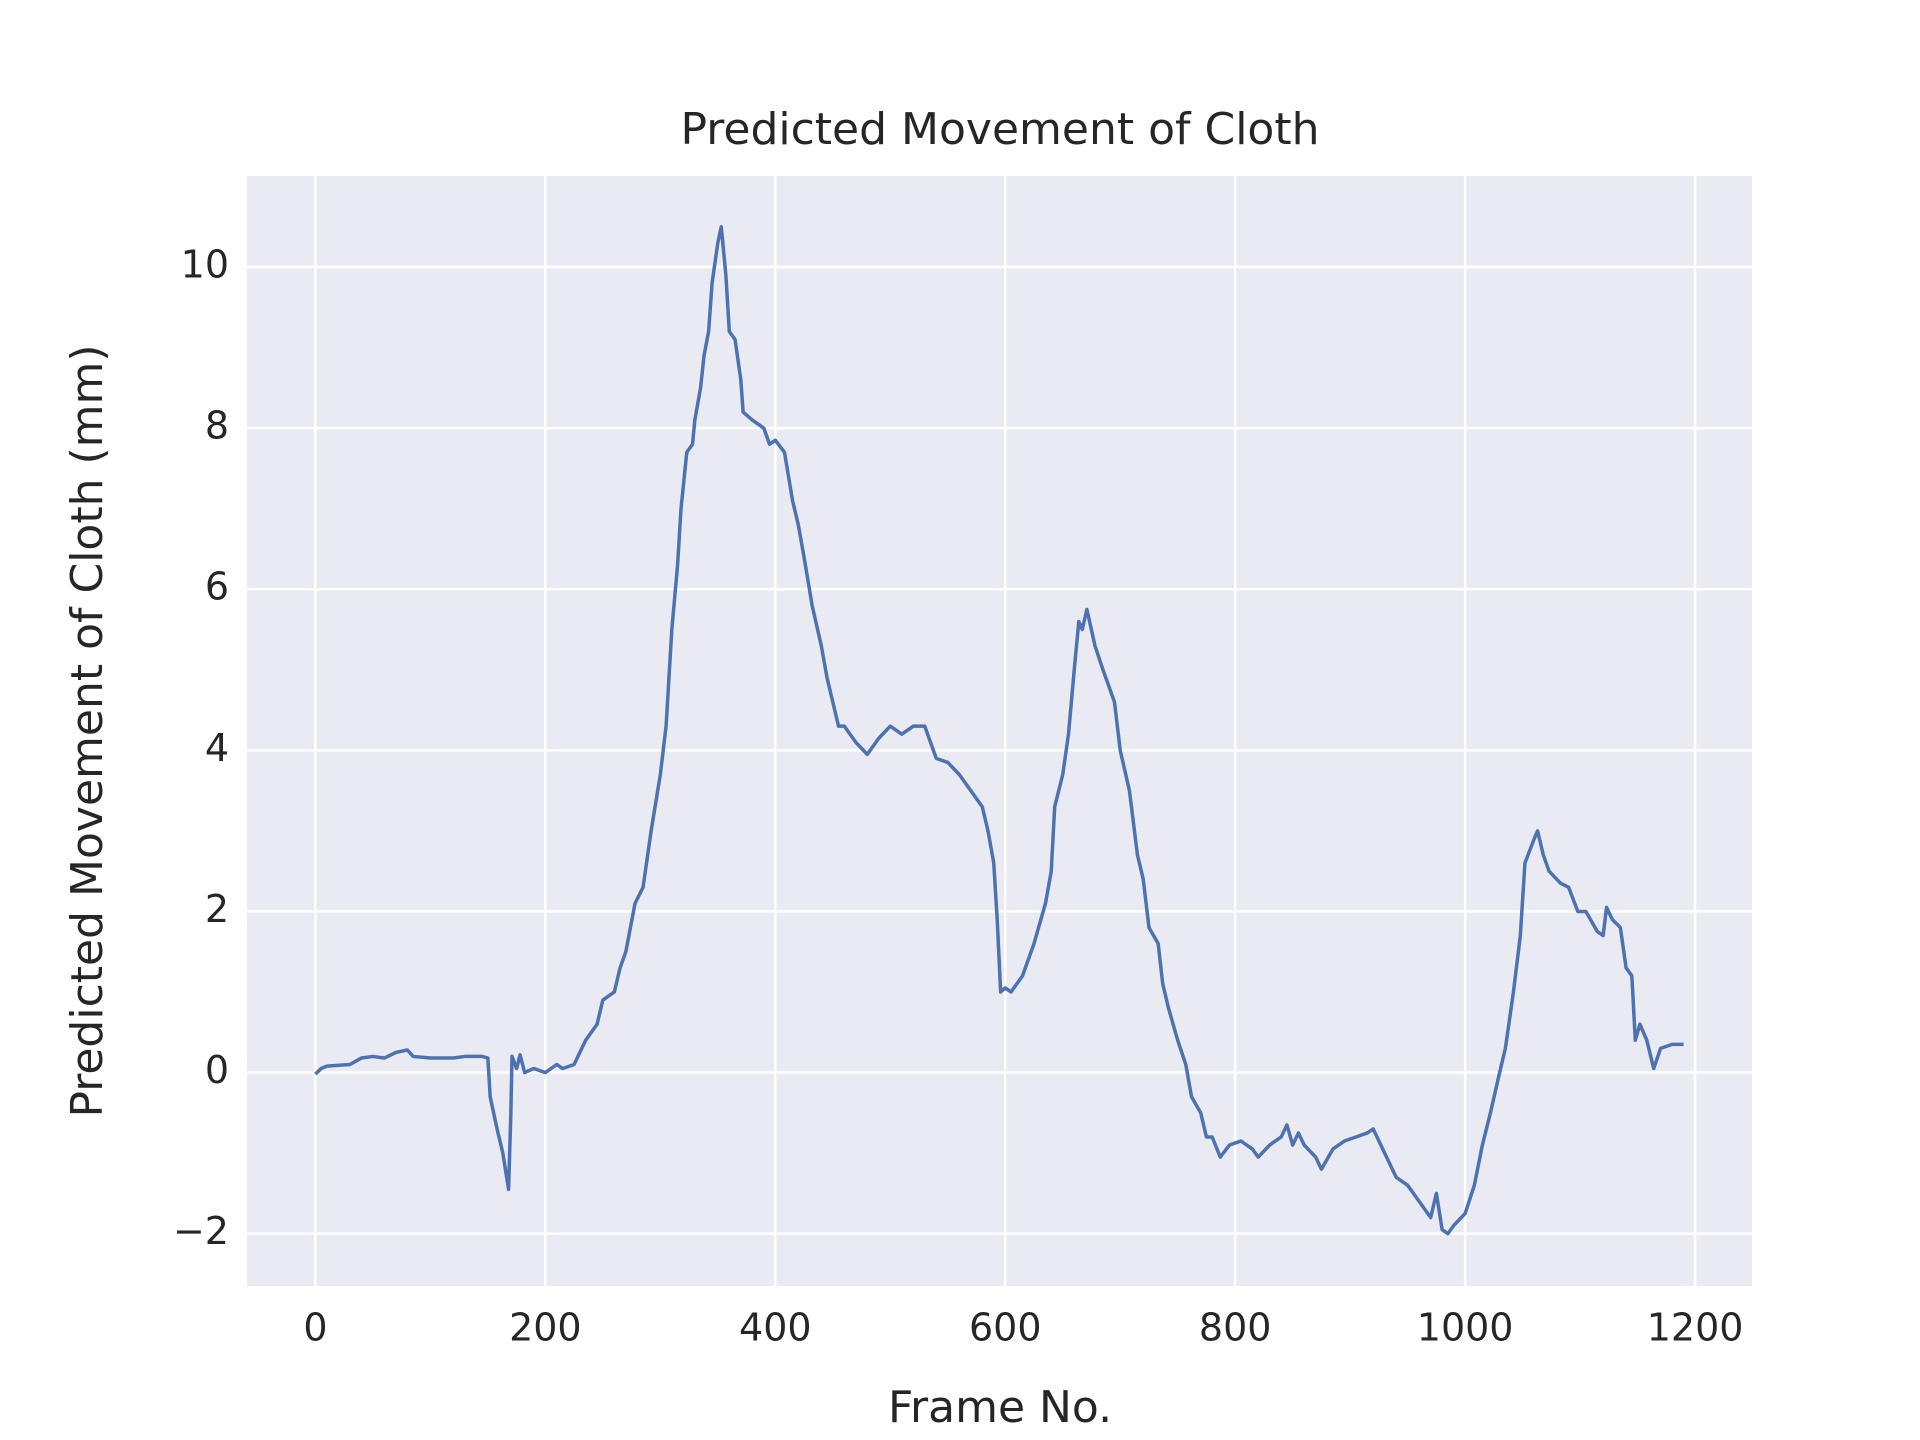 The image size is (1920, 1440). I want to click on y-tick-label: 0, so click(217, 1070).